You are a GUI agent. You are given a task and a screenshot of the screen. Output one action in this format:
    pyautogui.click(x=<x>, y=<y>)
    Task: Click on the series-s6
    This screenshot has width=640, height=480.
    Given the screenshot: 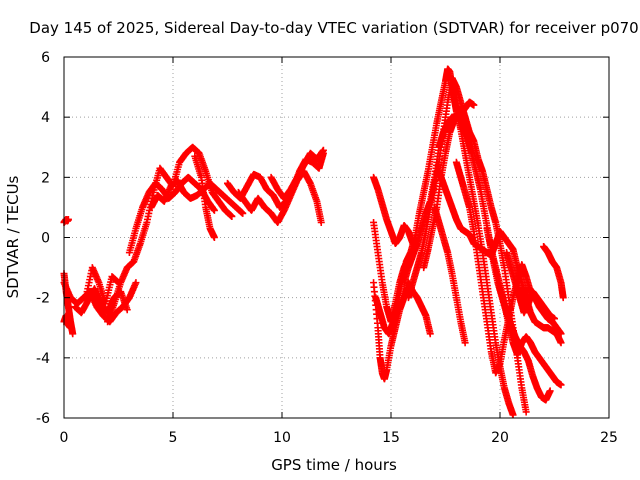 What is the action you would take?
    pyautogui.click(x=170, y=234)
    